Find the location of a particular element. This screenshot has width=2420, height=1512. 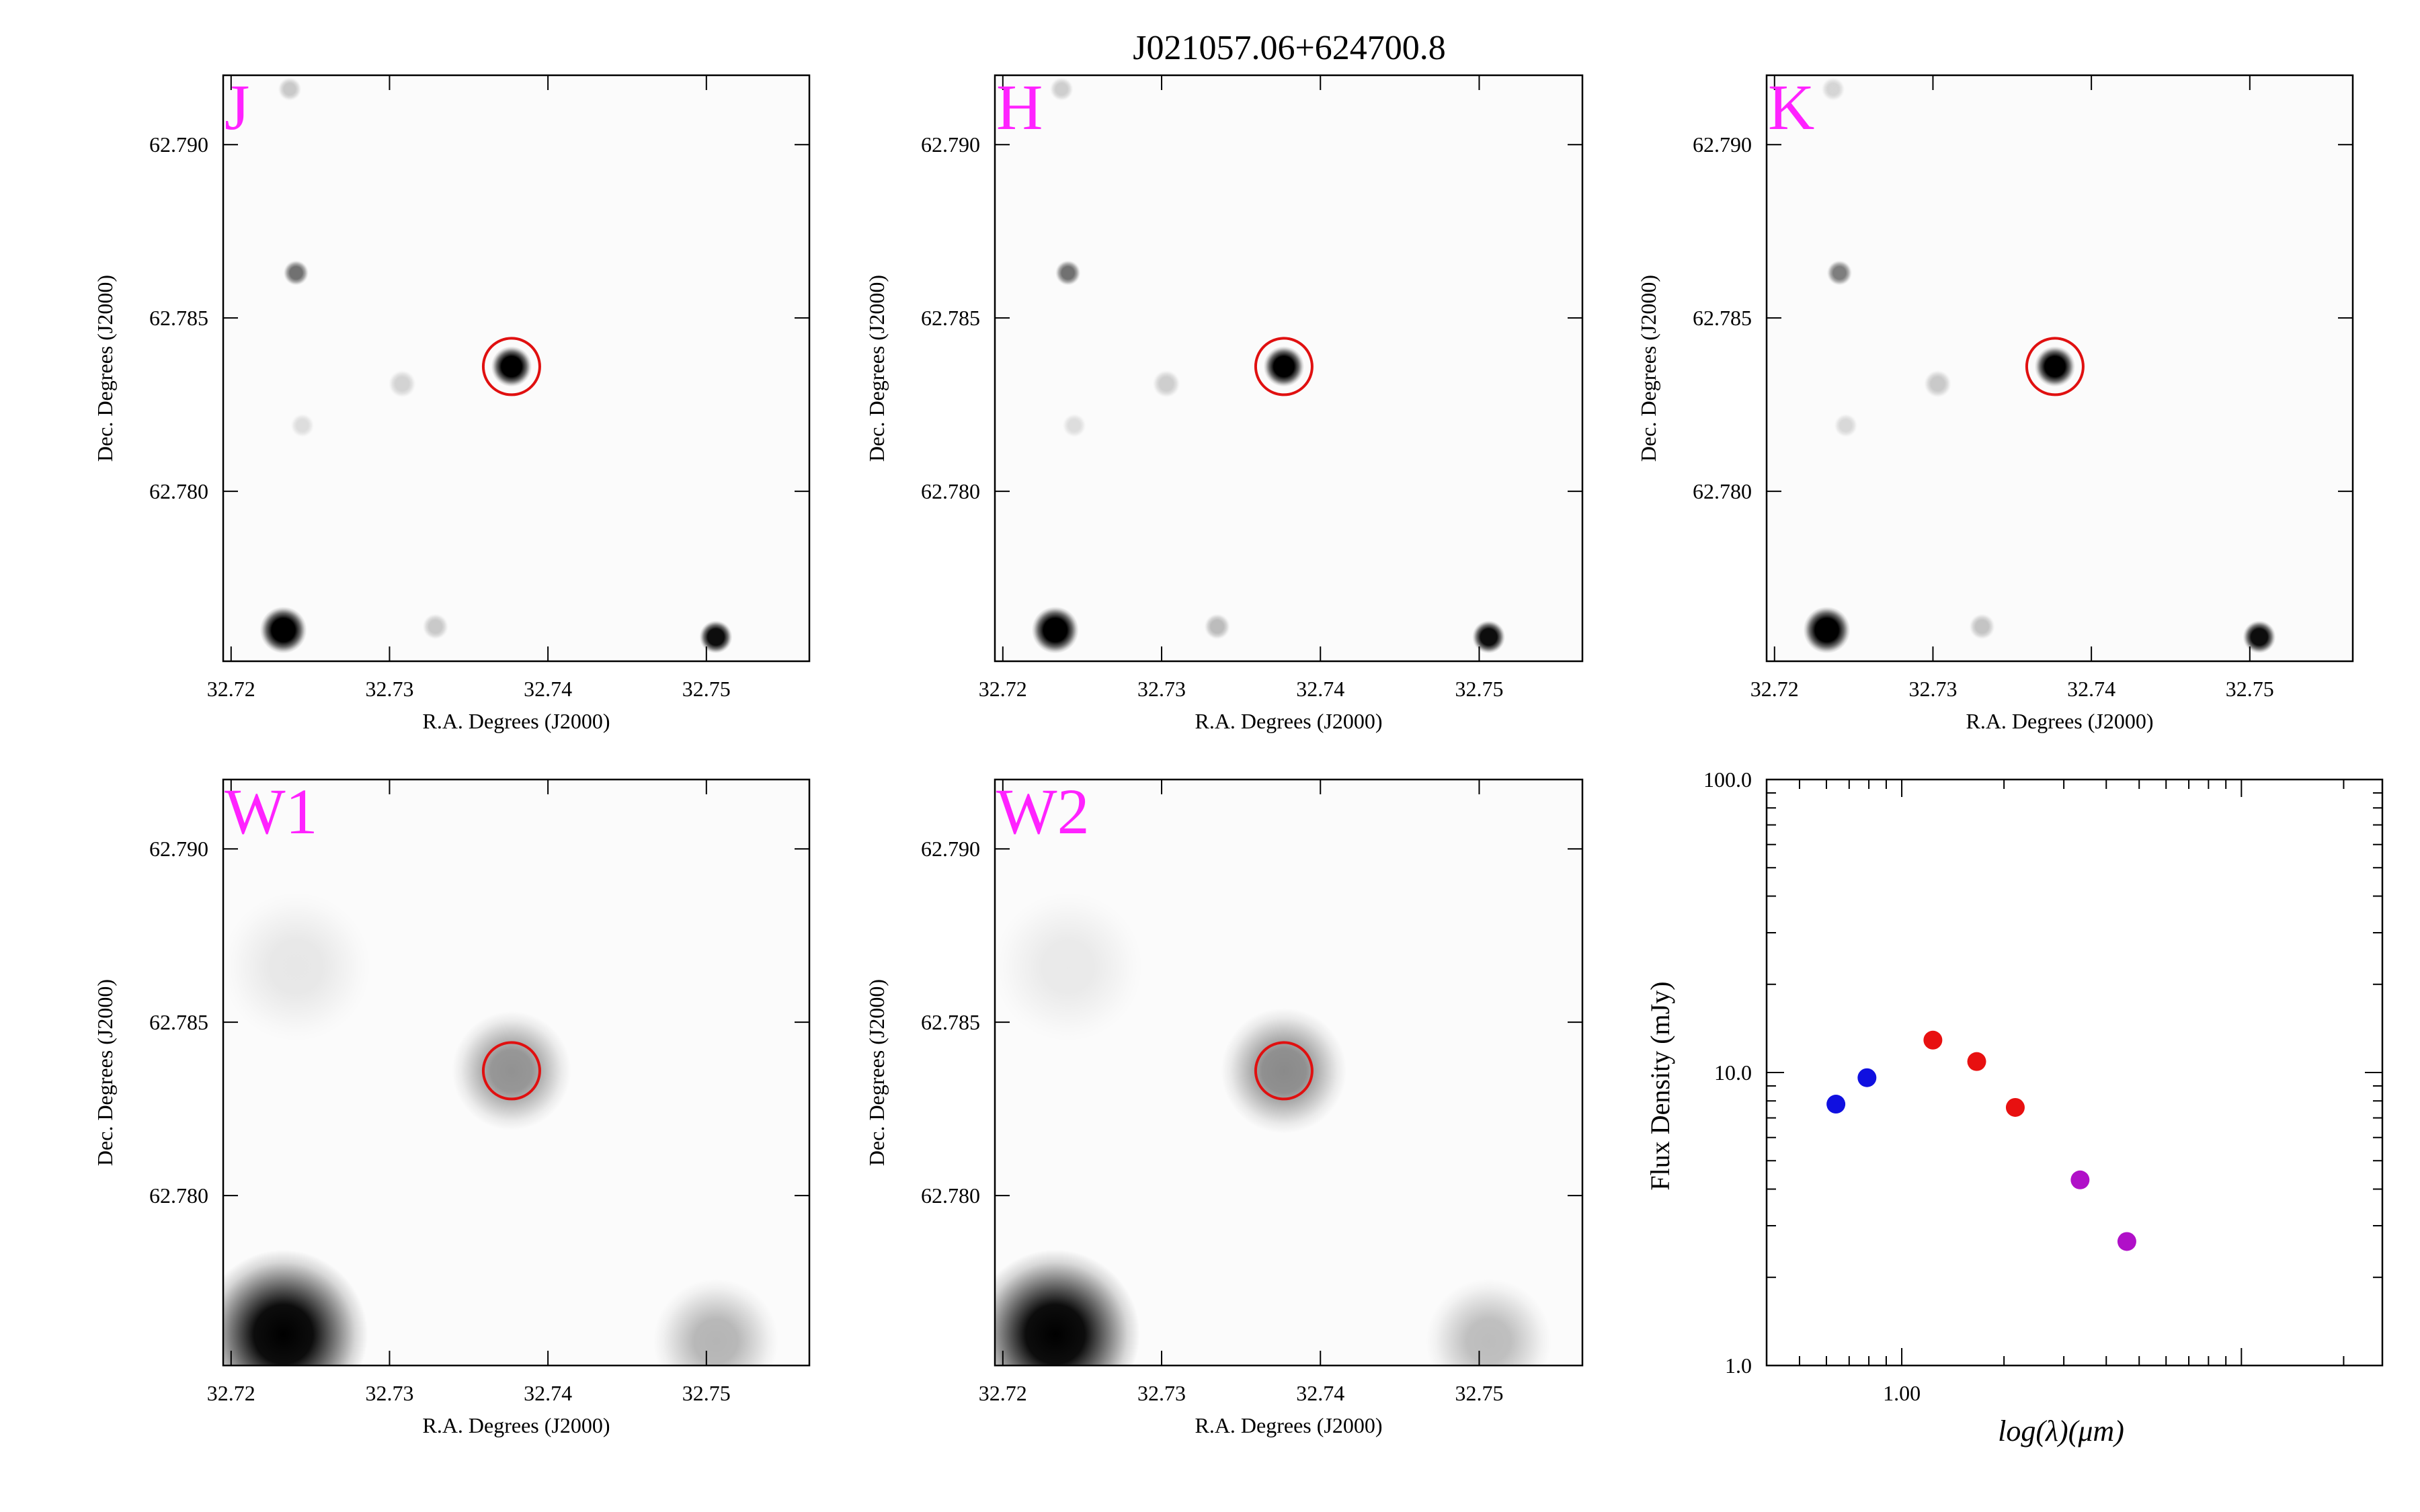

sed-frame is located at coordinates (2074, 1072).